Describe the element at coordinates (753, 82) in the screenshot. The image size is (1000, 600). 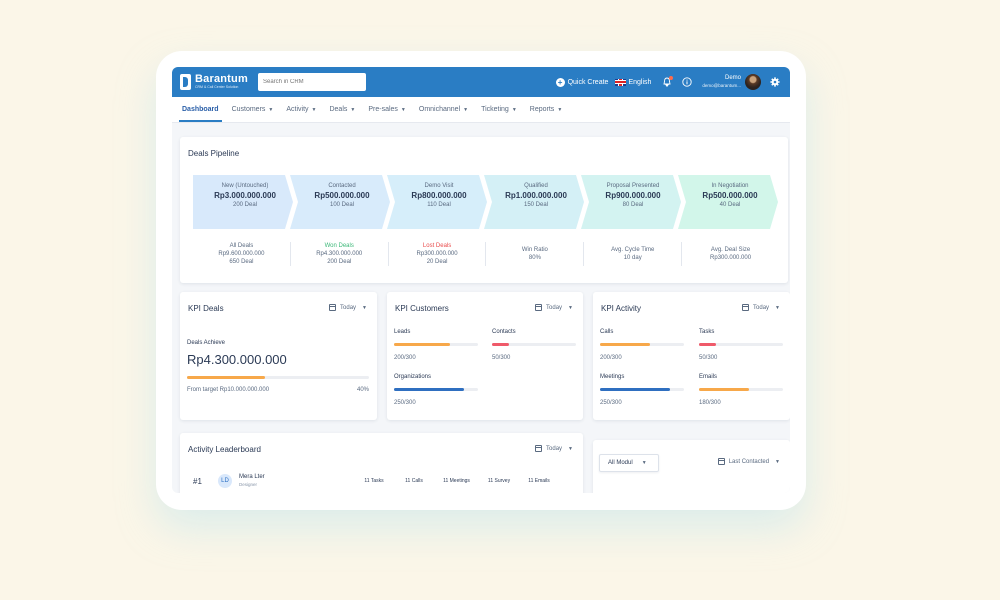
I see `user-avatar` at that location.